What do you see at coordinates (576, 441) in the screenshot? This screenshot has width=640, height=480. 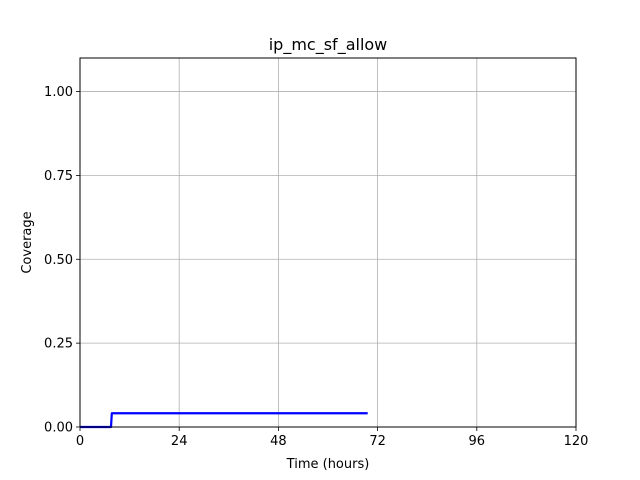 I see `x-tick-label: 120` at bounding box center [576, 441].